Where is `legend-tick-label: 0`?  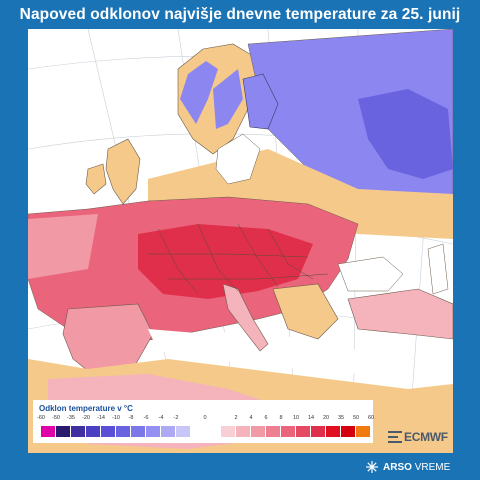 legend-tick-label: 0 is located at coordinates (205, 418).